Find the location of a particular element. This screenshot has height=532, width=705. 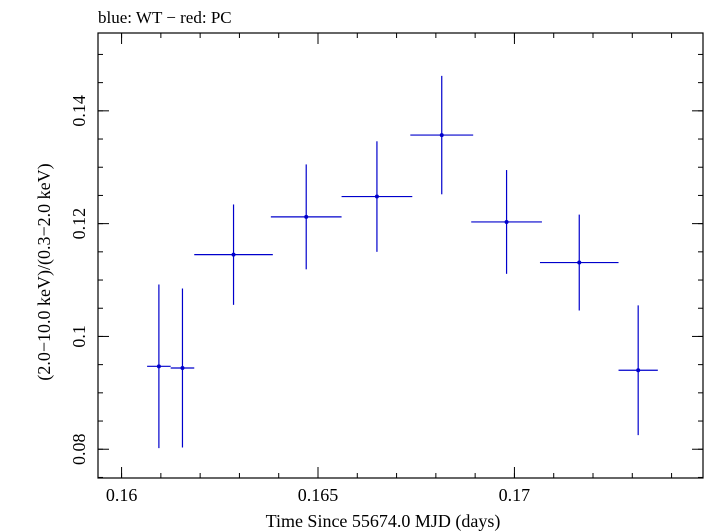

chart-title: blue: WT − red: PC is located at coordinates (165, 17).